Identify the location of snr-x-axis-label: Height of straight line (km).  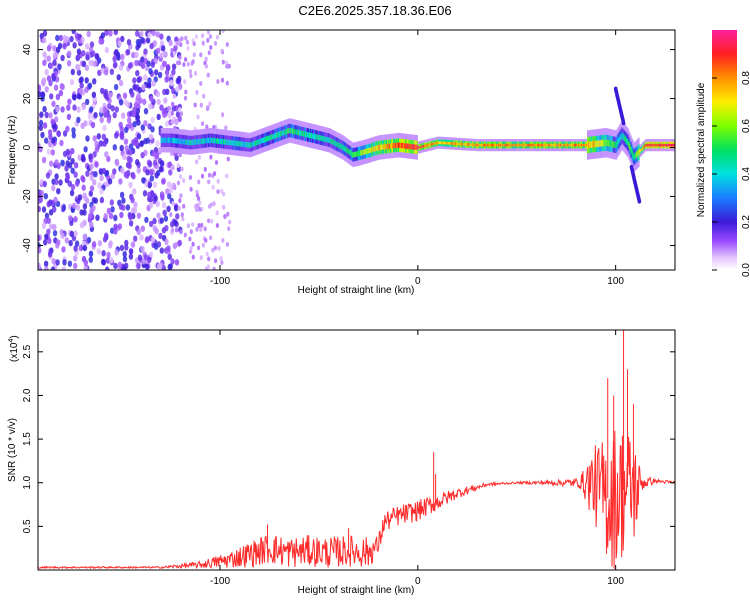
(356, 590).